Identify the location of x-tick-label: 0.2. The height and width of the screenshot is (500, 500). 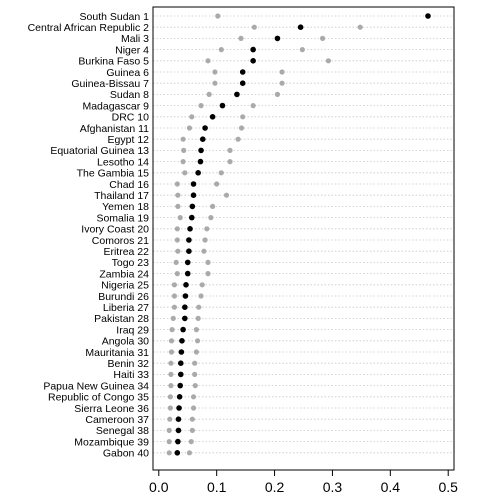
(275, 487).